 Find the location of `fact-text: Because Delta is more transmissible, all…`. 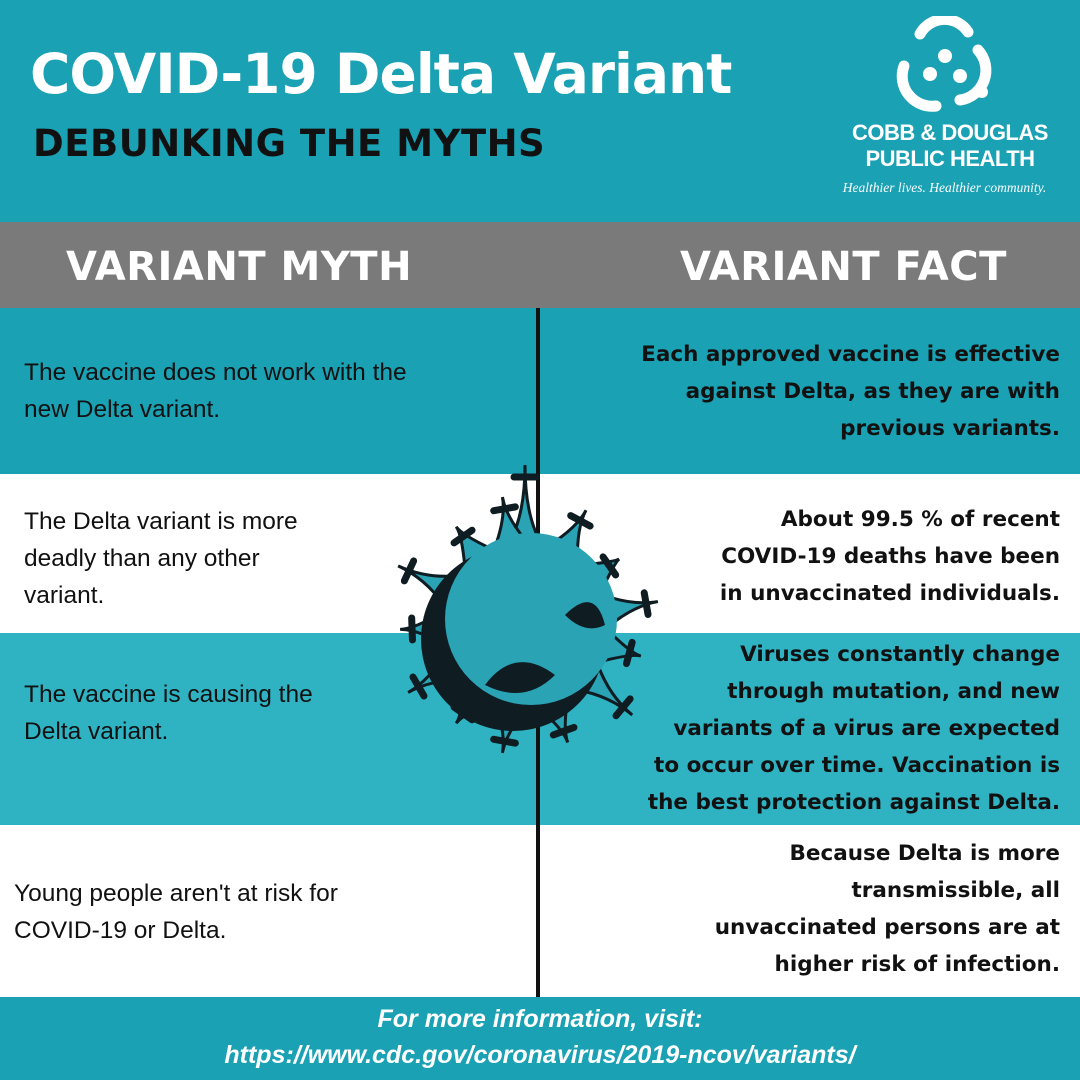

fact-text: Because Delta is more transmissible, all… is located at coordinates (887, 909).